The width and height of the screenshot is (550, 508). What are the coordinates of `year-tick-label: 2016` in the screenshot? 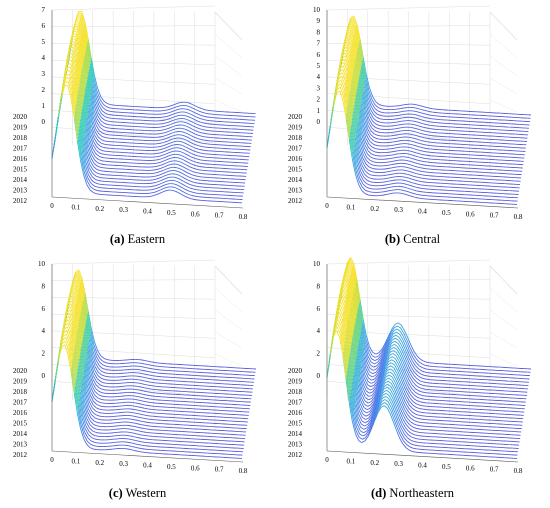 It's located at (20, 159).